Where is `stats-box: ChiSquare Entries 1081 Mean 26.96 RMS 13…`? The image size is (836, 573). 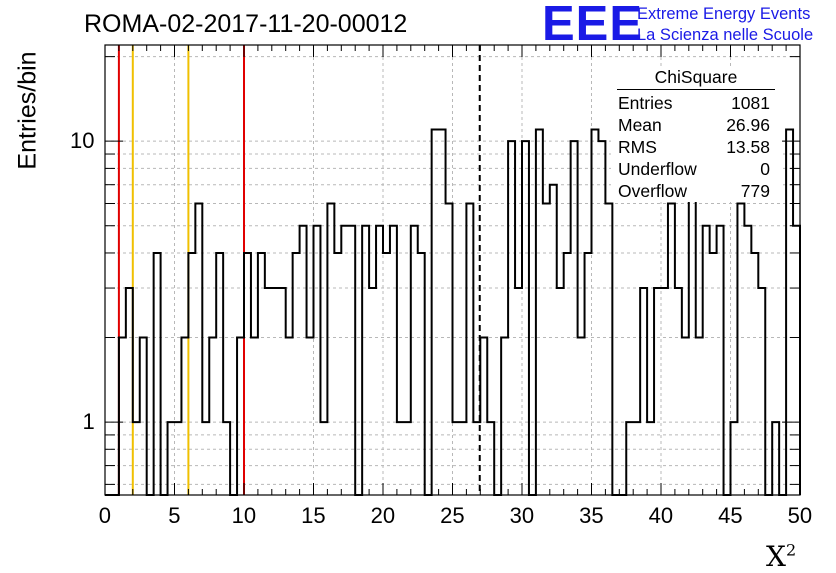
stats-box: ChiSquare Entries 1081 Mean 26.96 RMS 13… is located at coordinates (696, 134).